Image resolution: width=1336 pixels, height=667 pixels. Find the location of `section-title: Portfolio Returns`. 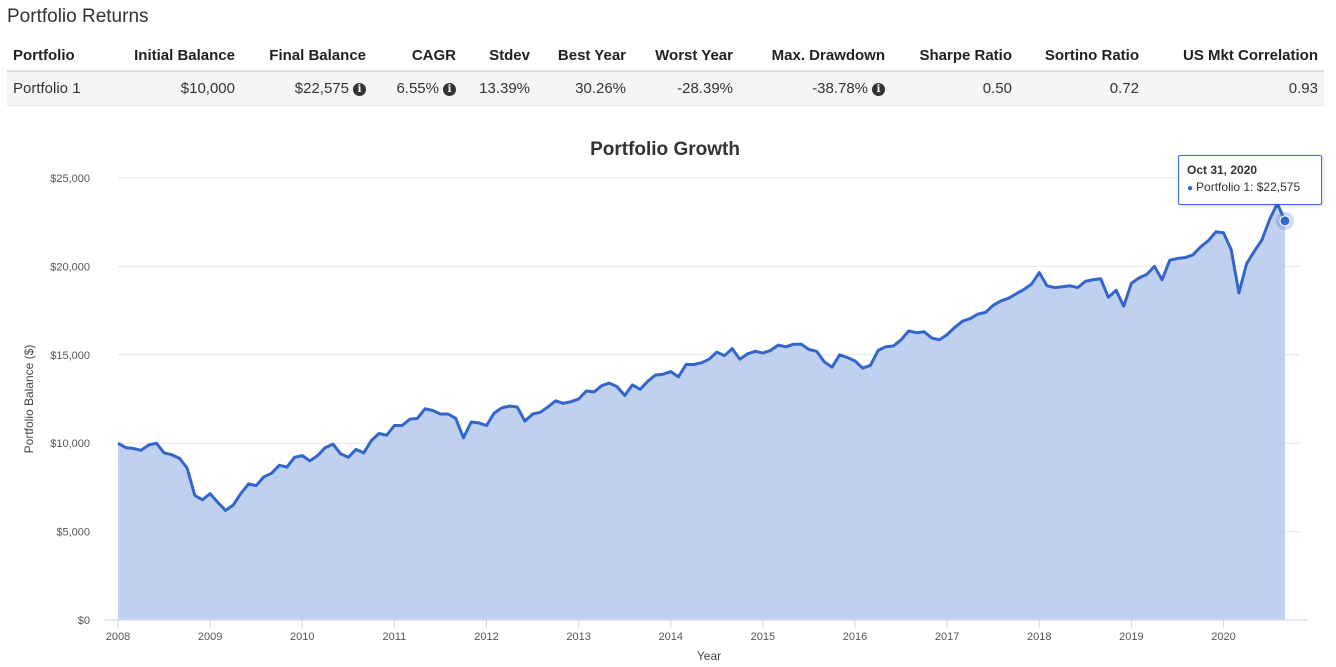

section-title: Portfolio Returns is located at coordinates (78, 16).